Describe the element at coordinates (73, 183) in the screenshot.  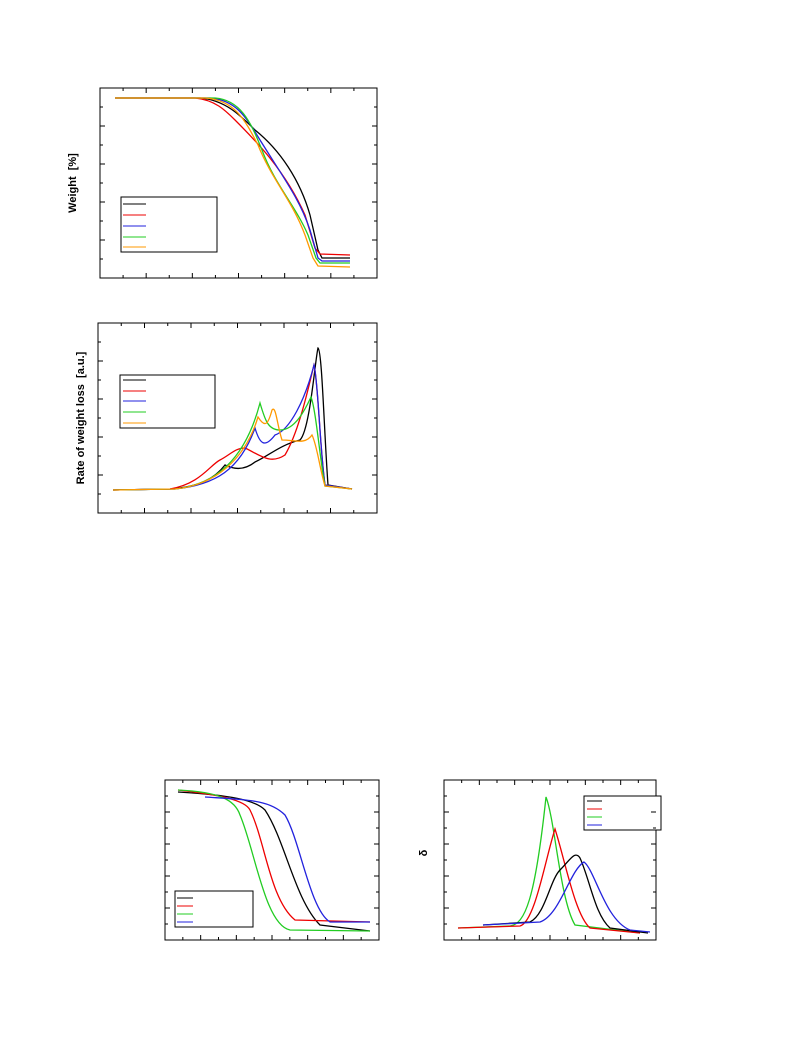
I see `y-axis-label: Weight [%]` at that location.